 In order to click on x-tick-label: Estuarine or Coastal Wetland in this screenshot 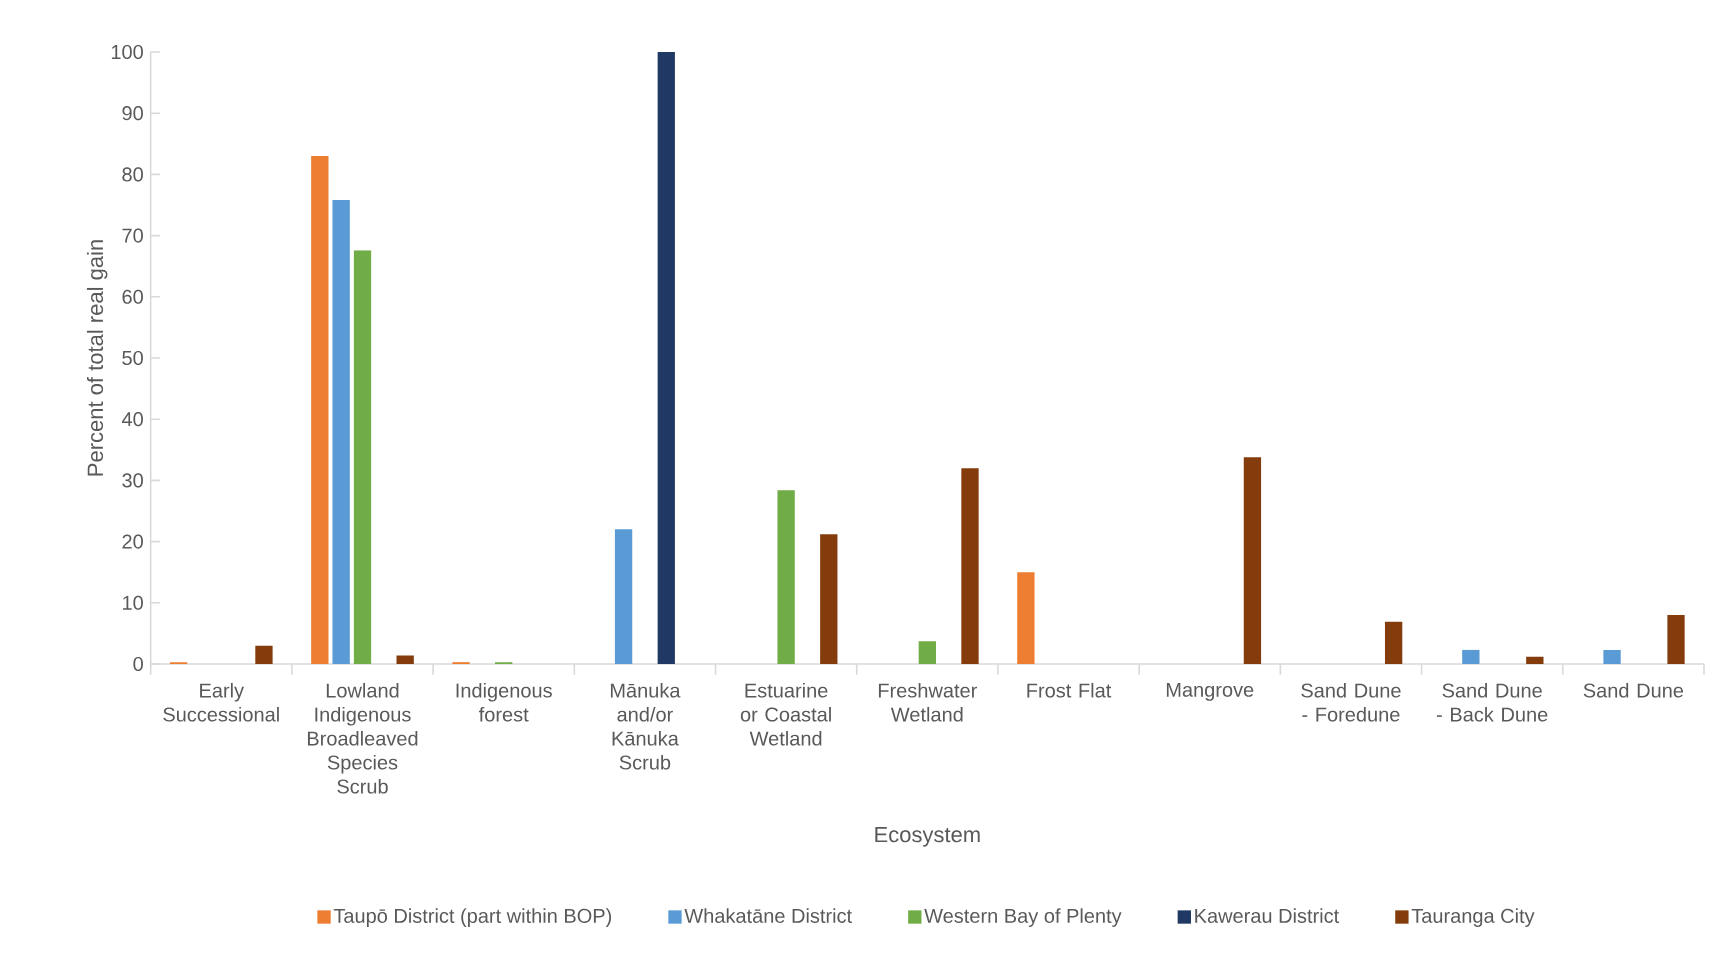, I will do `click(785, 714)`.